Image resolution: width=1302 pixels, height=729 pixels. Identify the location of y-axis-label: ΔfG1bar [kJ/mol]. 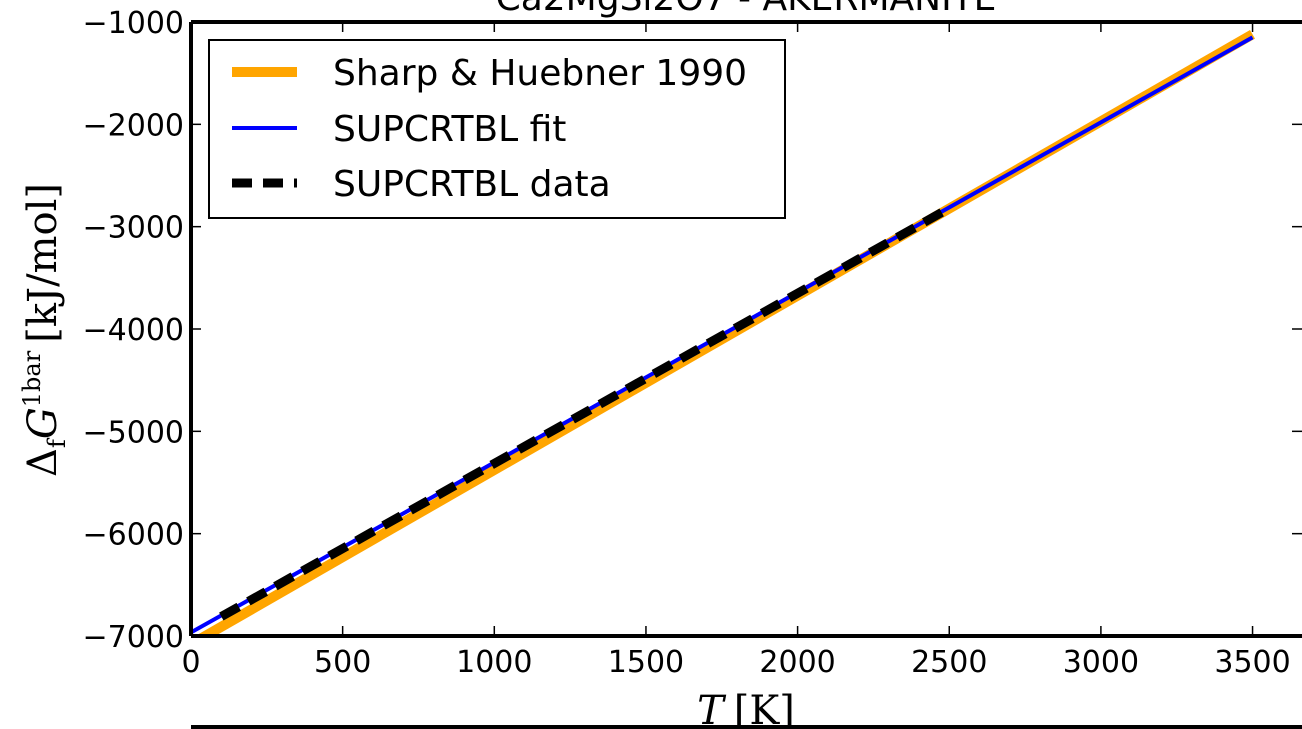
(44, 330).